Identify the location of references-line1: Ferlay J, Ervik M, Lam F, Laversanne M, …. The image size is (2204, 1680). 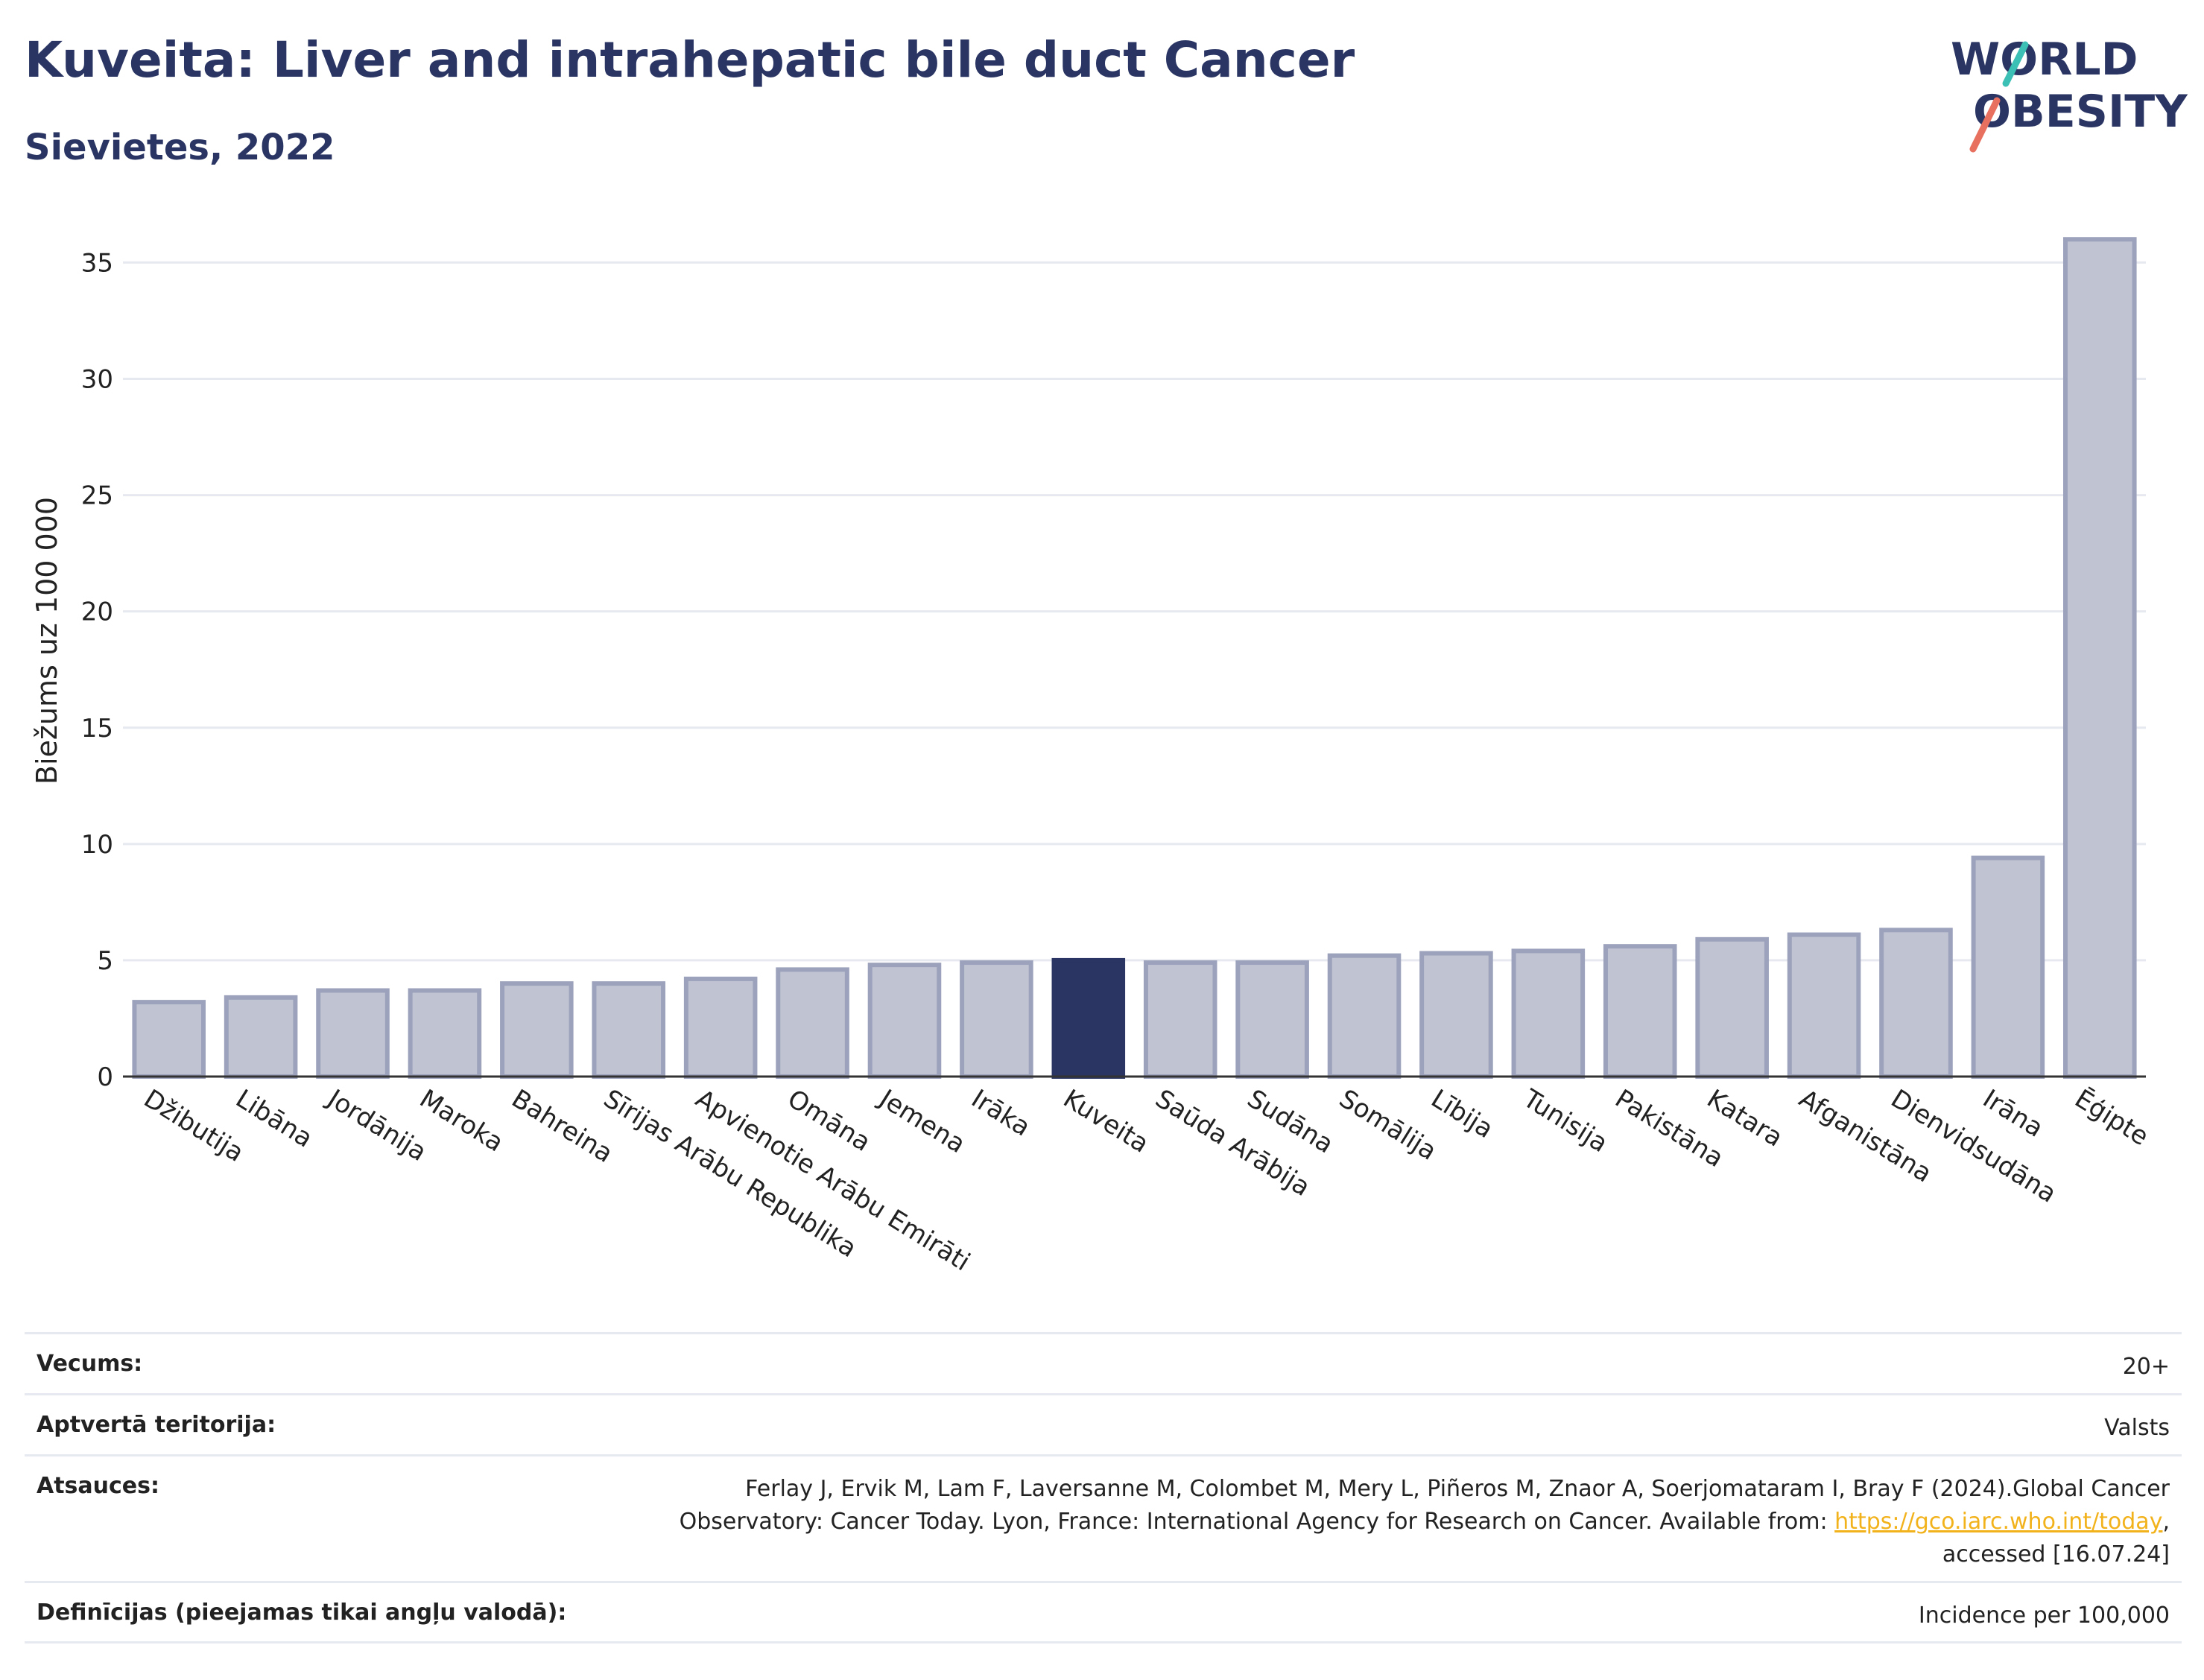
(1457, 1489).